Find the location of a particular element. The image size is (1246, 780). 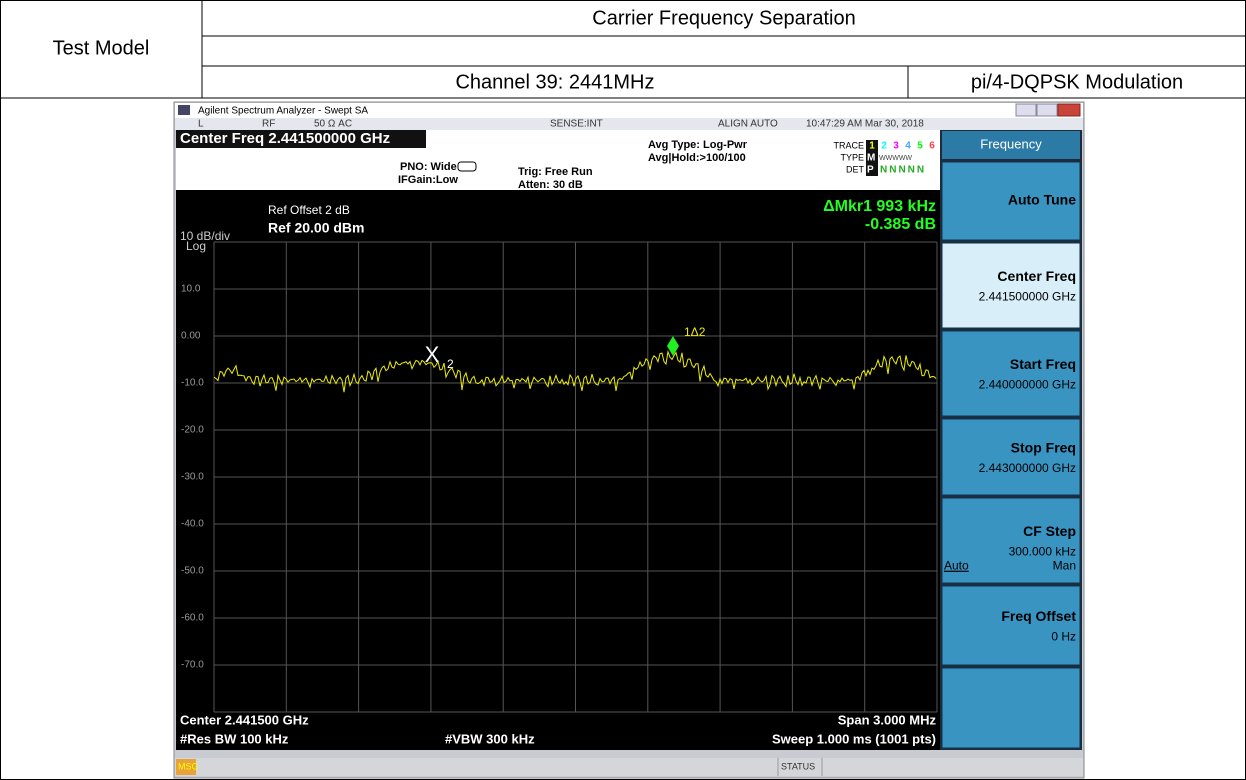

trace-1-box is located at coordinates (872, 158).